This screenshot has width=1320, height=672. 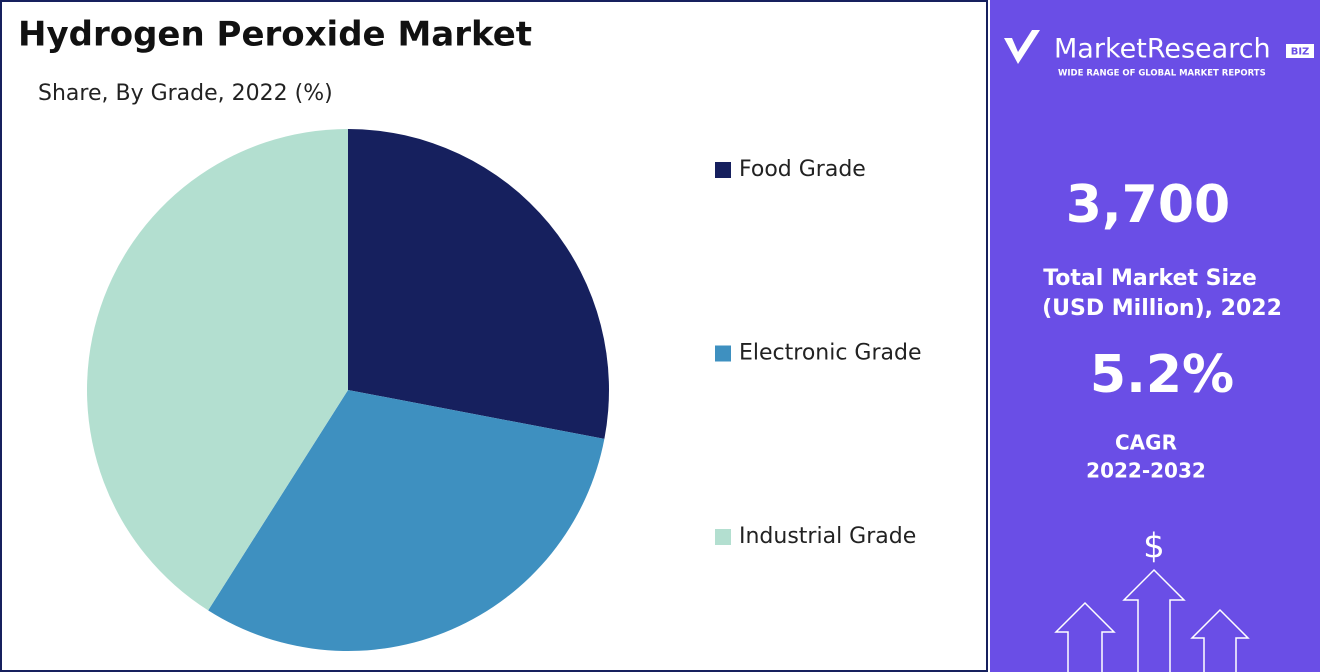 What do you see at coordinates (1162, 49) in the screenshot?
I see `logo-text: MarketResearch` at bounding box center [1162, 49].